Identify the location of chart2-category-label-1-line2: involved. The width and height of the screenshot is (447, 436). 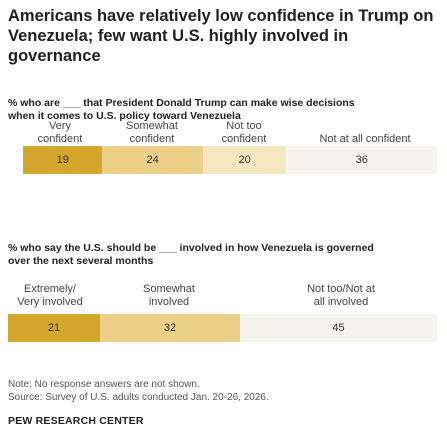
(169, 302).